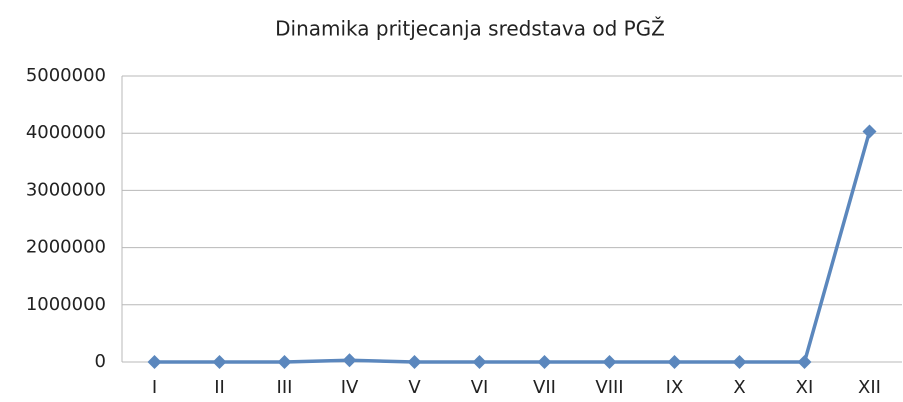  What do you see at coordinates (739, 387) in the screenshot?
I see `x-tick-label: X` at bounding box center [739, 387].